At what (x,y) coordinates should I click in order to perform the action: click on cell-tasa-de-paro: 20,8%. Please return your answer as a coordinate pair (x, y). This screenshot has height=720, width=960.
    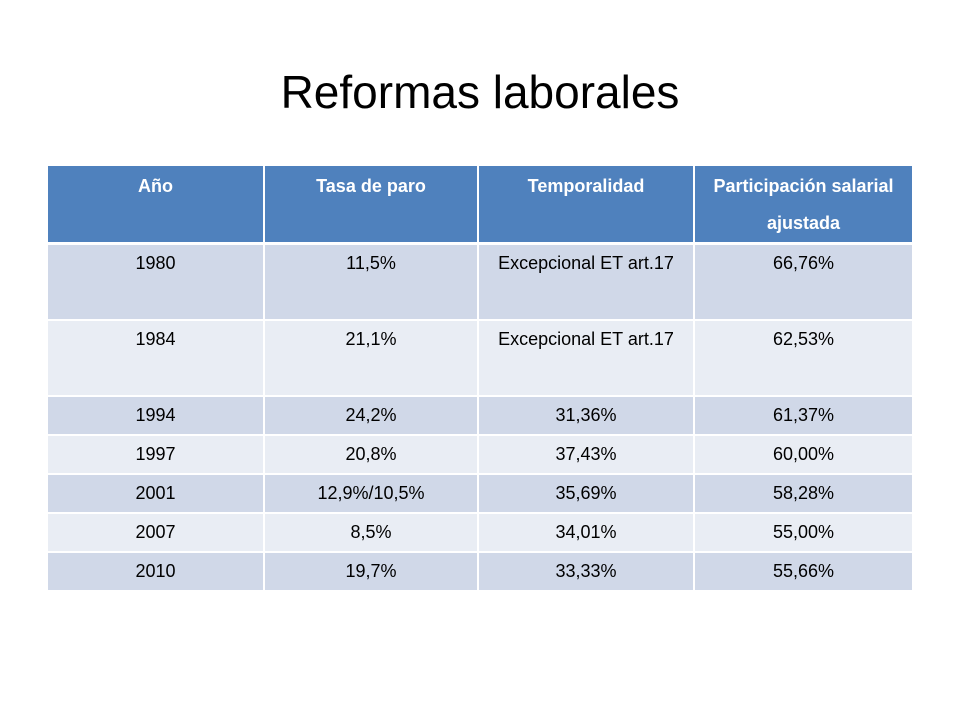
    Looking at the image, I should click on (371, 455).